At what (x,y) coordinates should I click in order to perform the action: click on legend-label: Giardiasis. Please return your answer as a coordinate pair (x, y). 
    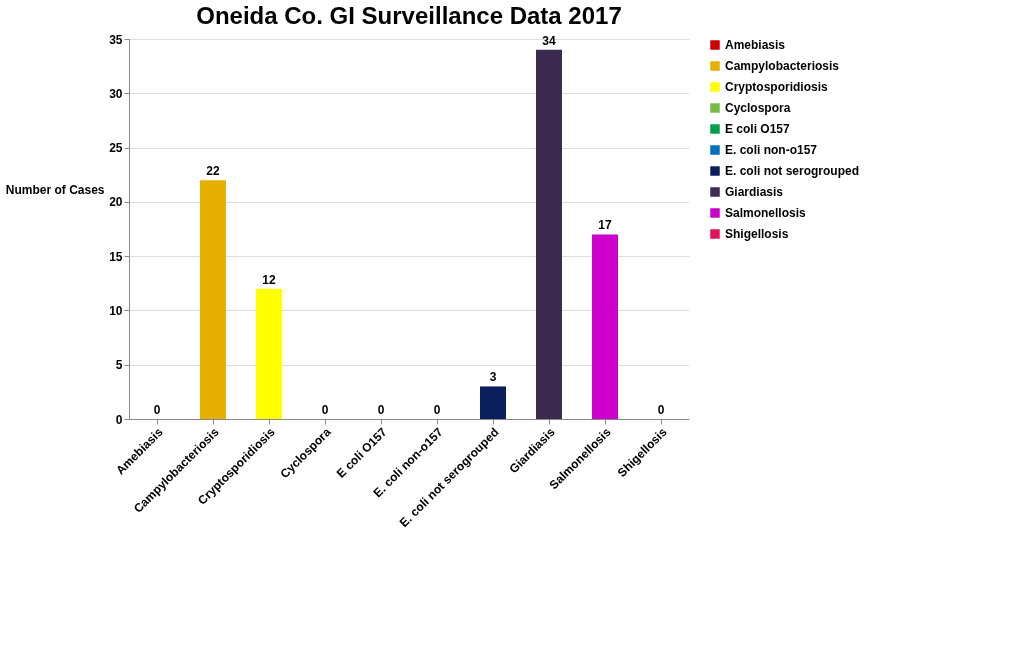
    Looking at the image, I should click on (754, 192).